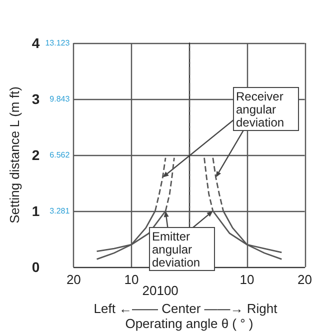 The width and height of the screenshot is (315, 335). Describe the element at coordinates (186, 308) in the screenshot. I see `text: Left ←—— Center ——→ Right` at that location.